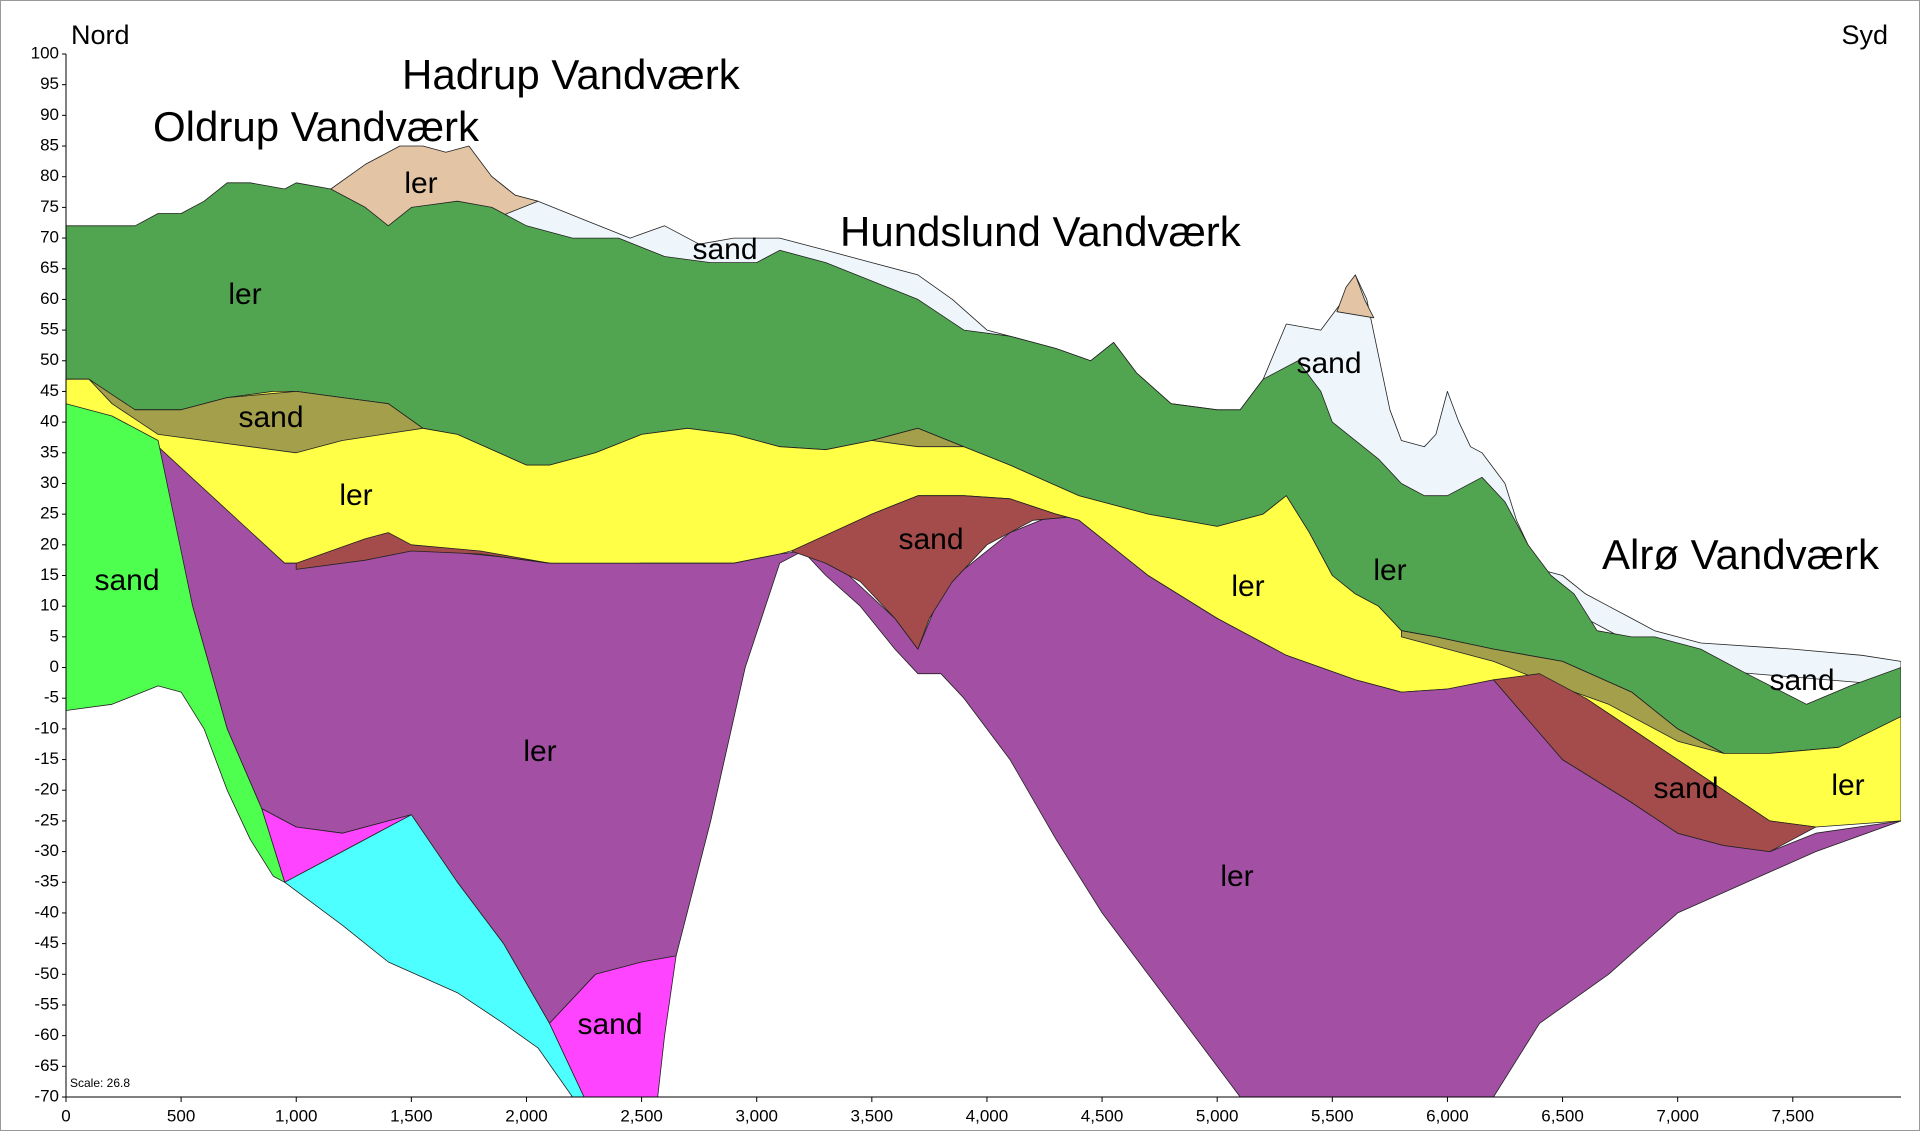 The image size is (1920, 1131). I want to click on y-tick-label: 65, so click(49, 267).